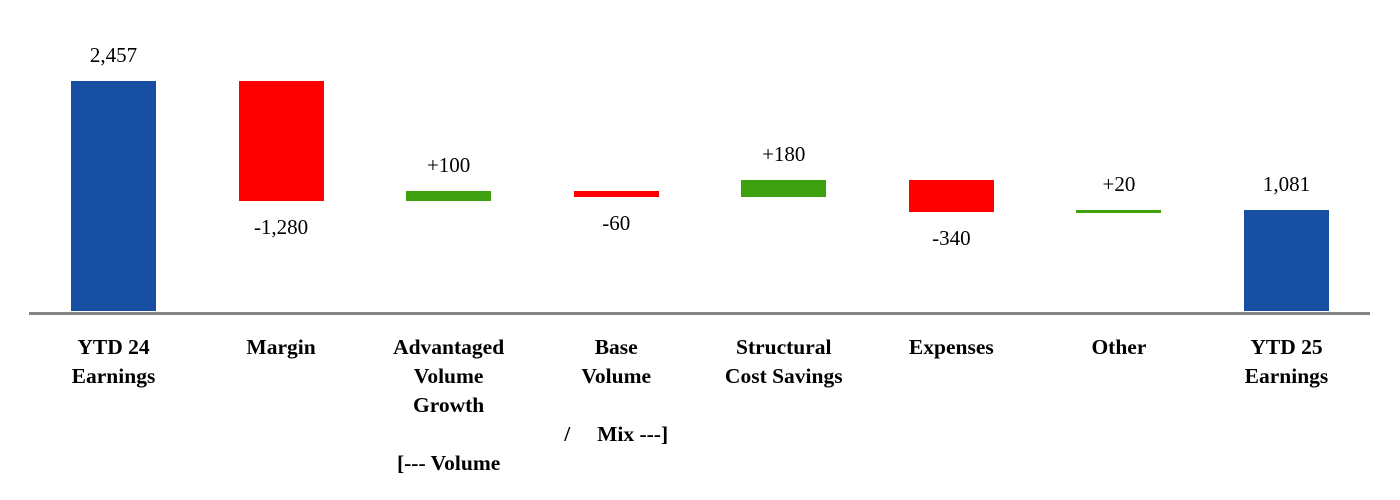 This screenshot has height=500, width=1400. What do you see at coordinates (951, 196) in the screenshot?
I see `bar-expenses` at bounding box center [951, 196].